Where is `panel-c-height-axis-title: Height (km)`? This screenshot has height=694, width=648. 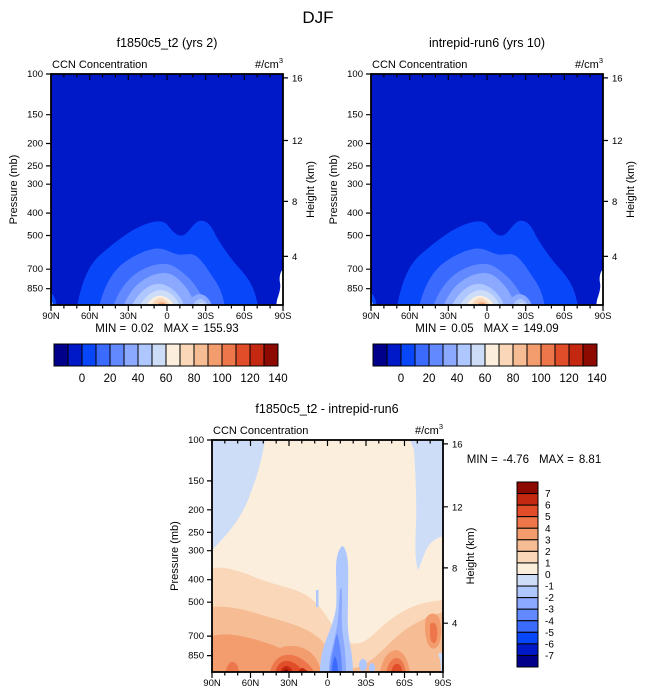 panel-c-height-axis-title: Height (km) is located at coordinates (471, 556).